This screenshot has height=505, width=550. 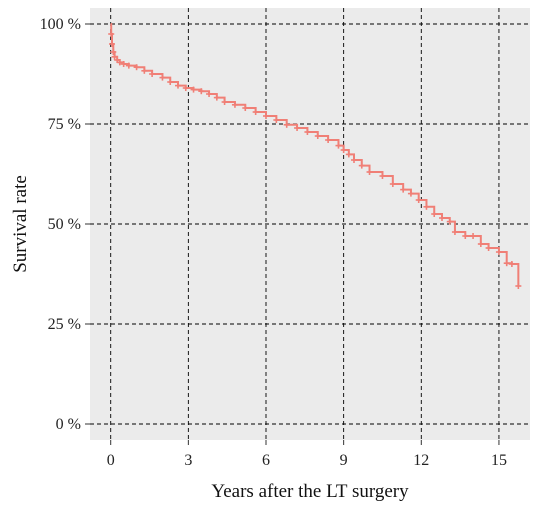 What do you see at coordinates (344, 460) in the screenshot?
I see `x-tick-label: 9` at bounding box center [344, 460].